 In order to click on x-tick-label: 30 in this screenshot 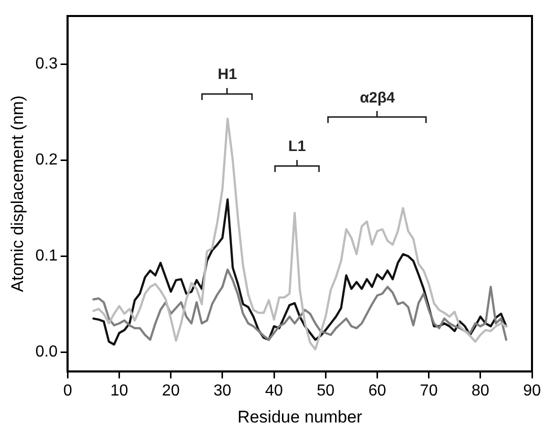, I will do `click(223, 391)`.